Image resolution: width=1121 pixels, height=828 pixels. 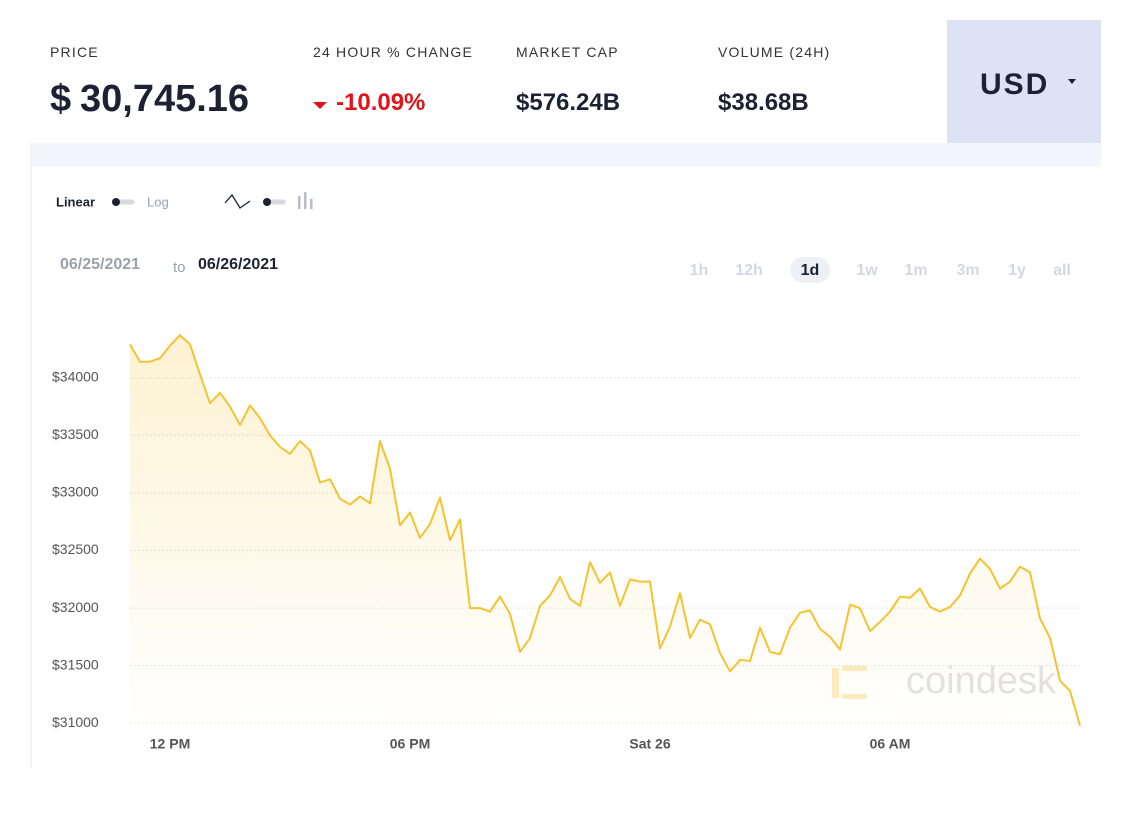 I want to click on date-to-word: to, so click(x=179, y=267).